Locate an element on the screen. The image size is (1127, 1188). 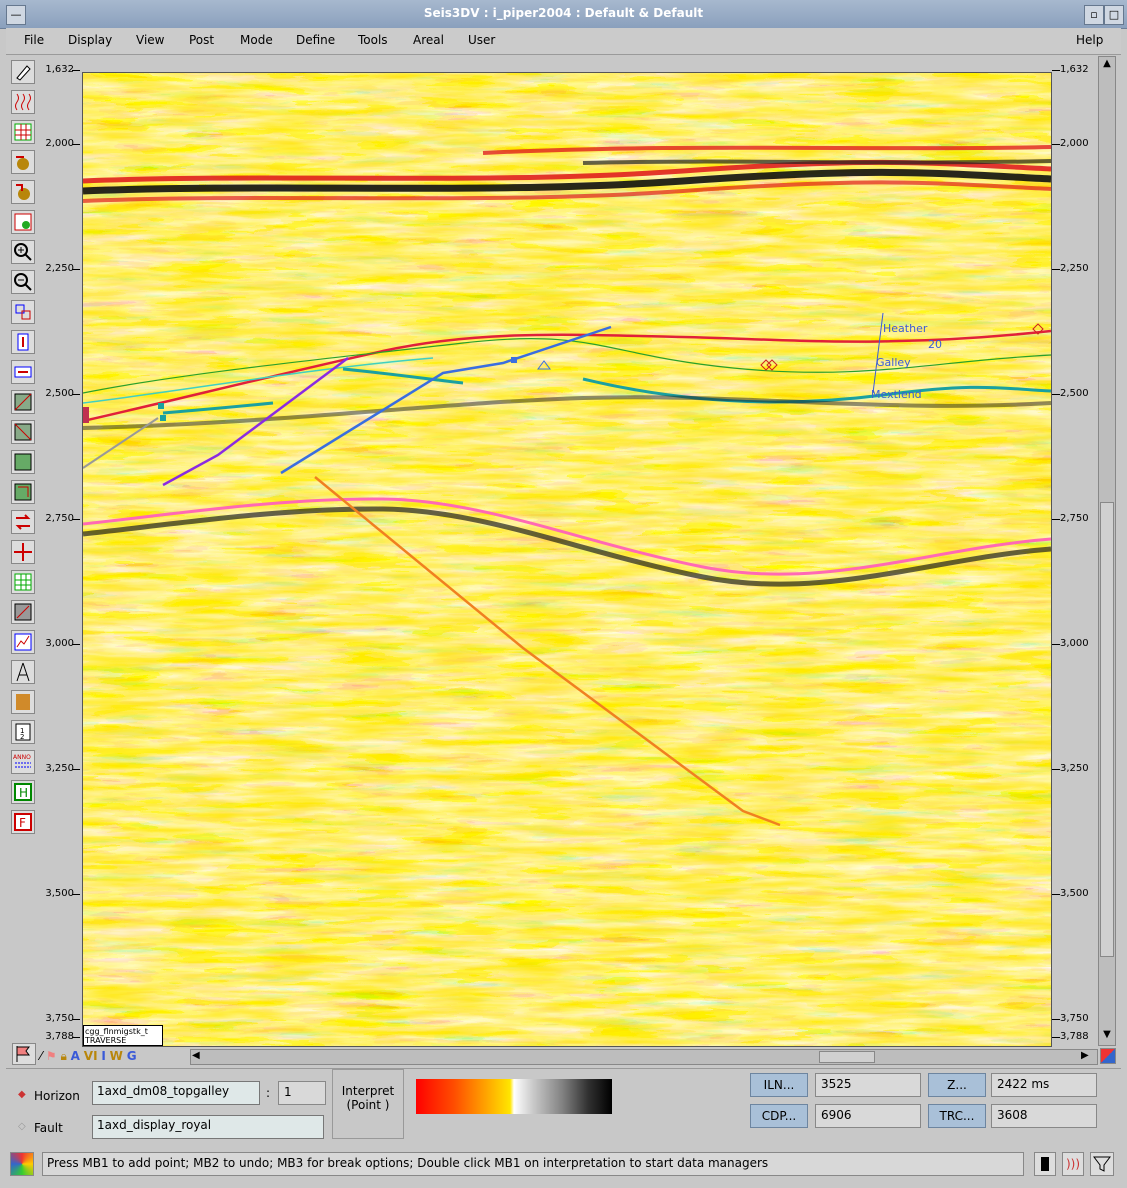
signal-icon: ))) is located at coordinates (1073, 1164).